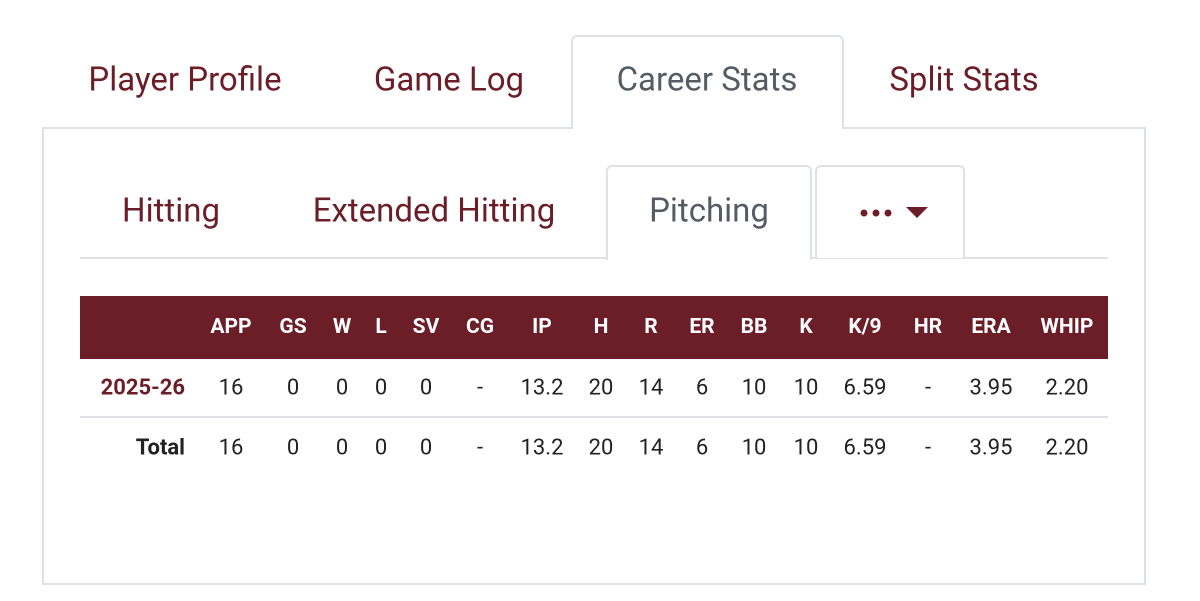  Describe the element at coordinates (702, 327) in the screenshot. I see `column-header: ER` at that location.